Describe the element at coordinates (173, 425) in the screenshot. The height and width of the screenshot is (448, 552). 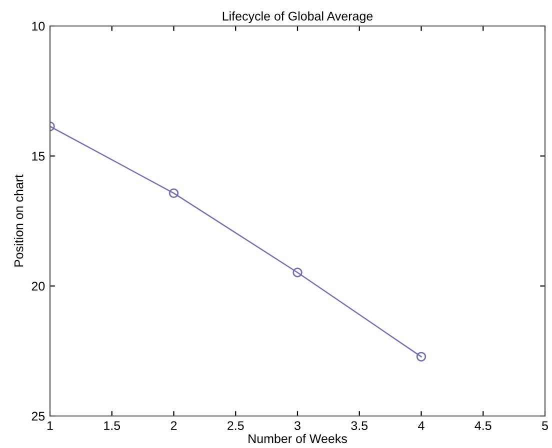
I see `x-tick-label: 2` at that location.